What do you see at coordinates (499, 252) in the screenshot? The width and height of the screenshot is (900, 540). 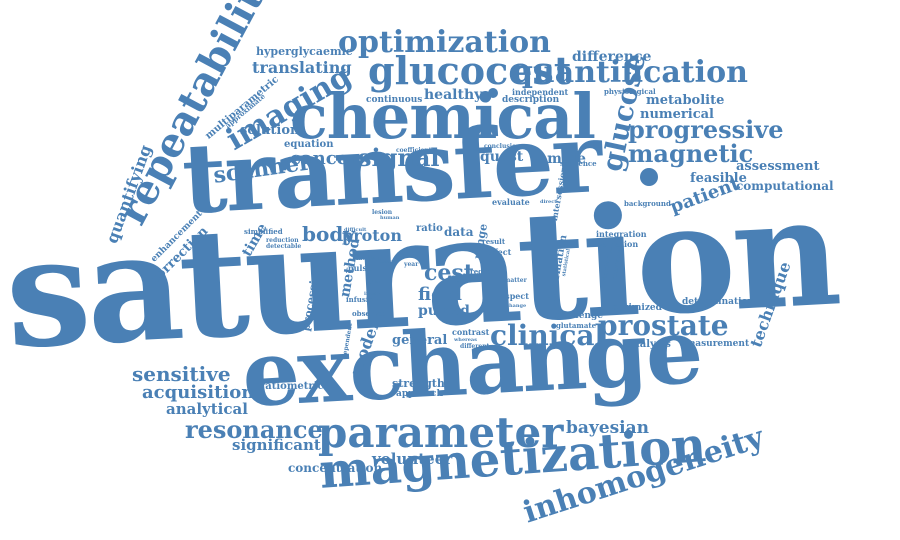 I see `word: effect` at bounding box center [499, 252].